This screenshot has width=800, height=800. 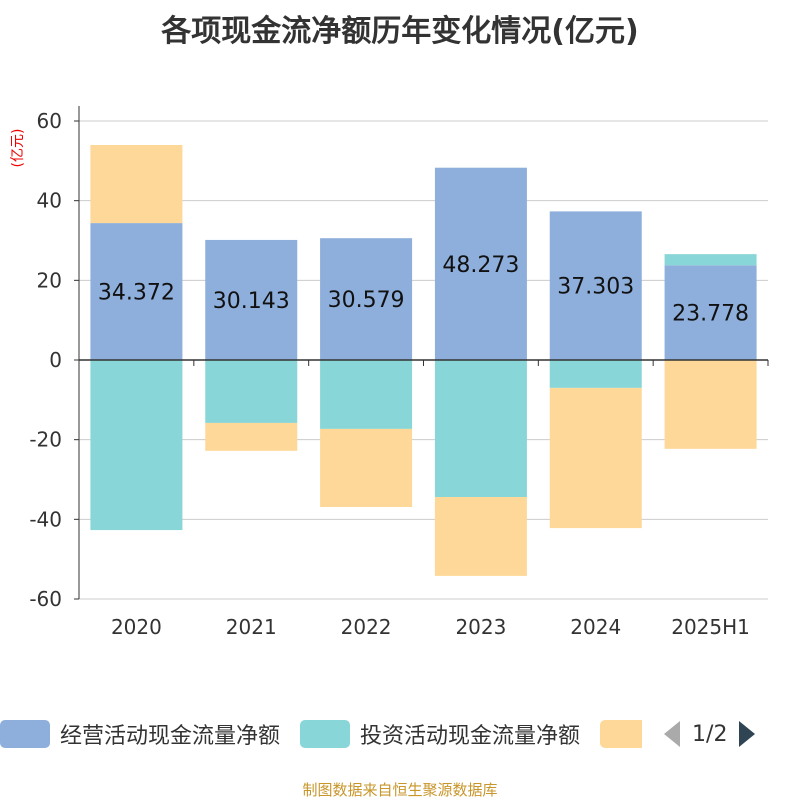 I want to click on legend-item-financing, so click(x=621, y=734).